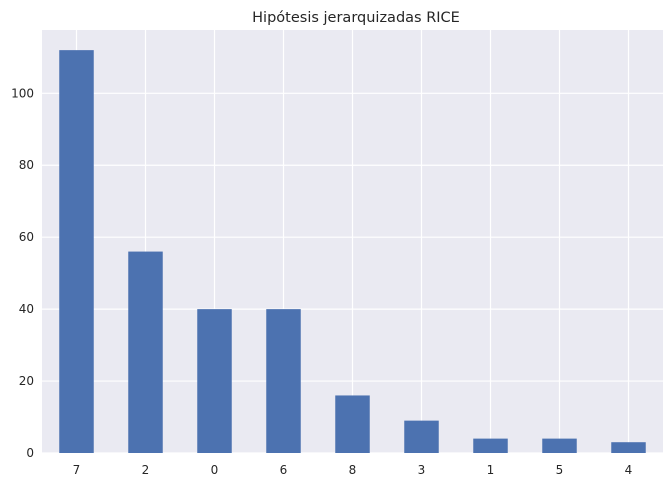  Describe the element at coordinates (284, 470) in the screenshot. I see `x-tick-label: 6` at that location.